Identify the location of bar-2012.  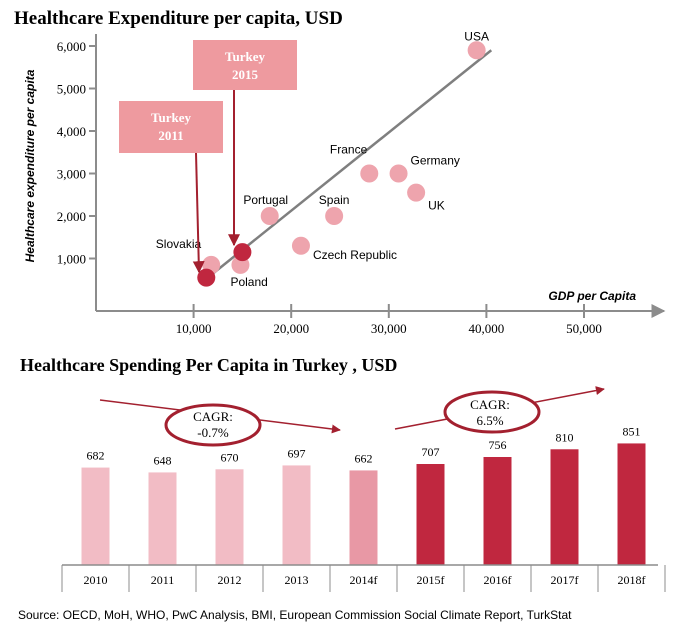
(229, 517).